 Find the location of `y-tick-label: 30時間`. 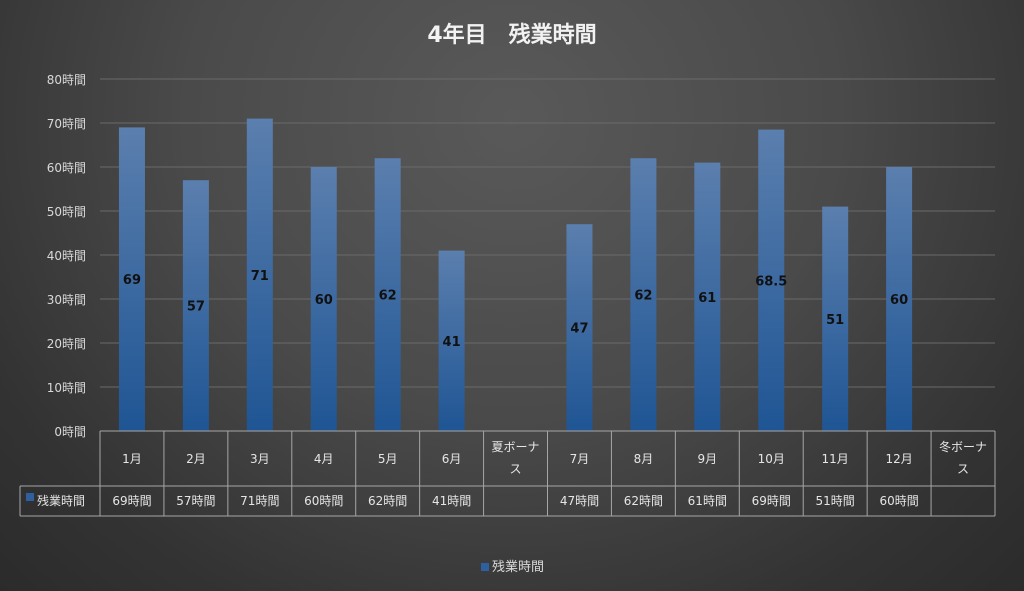

y-tick-label: 30時間 is located at coordinates (66, 300).